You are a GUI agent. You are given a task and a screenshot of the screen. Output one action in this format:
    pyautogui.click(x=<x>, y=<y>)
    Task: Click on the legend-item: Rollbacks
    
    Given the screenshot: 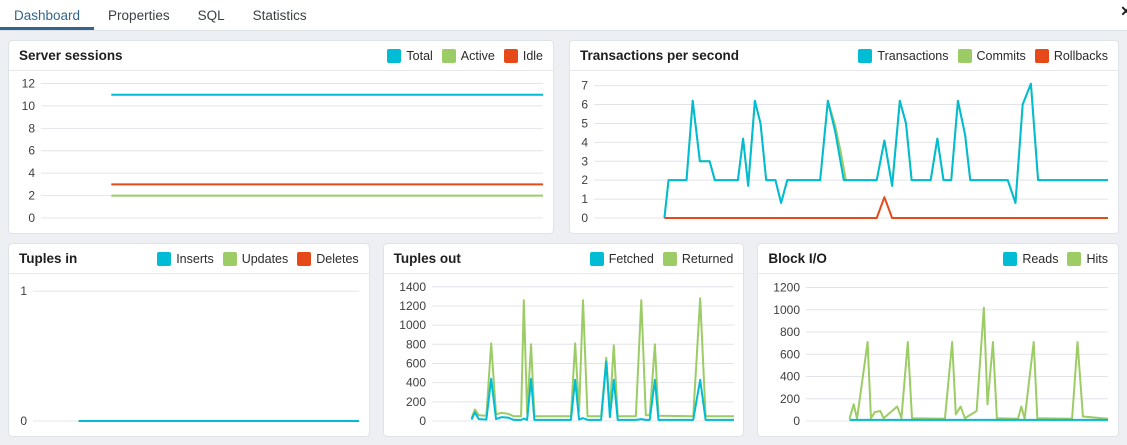 What is the action you would take?
    pyautogui.click(x=1071, y=55)
    